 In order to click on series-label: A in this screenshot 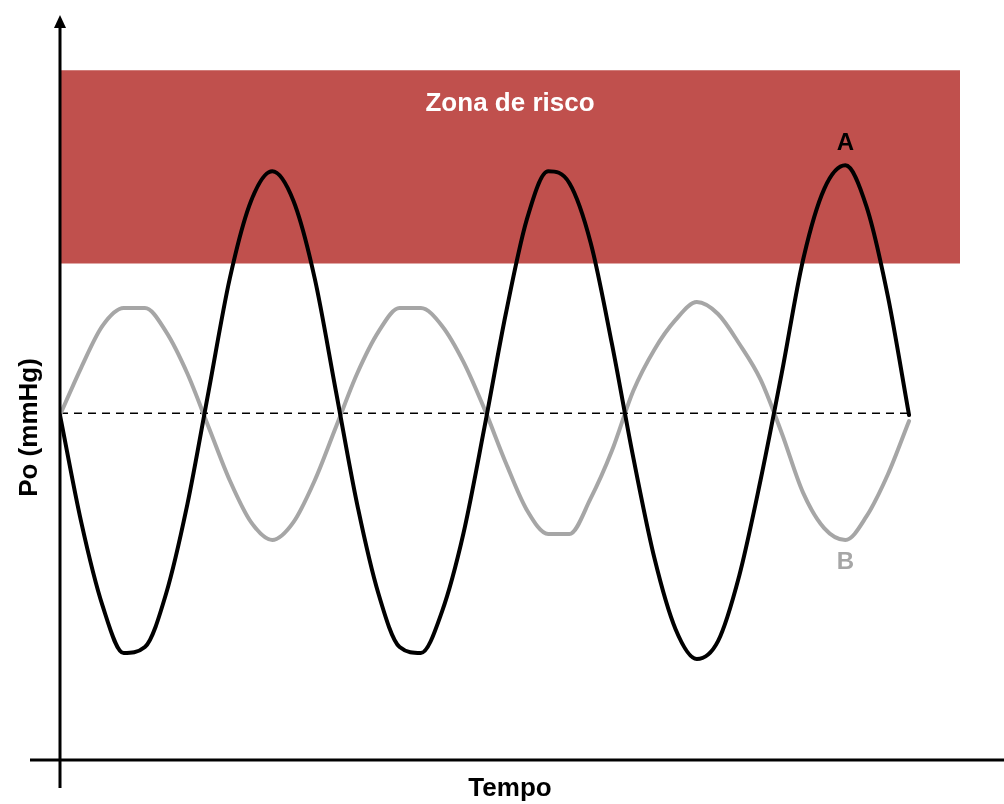, I will do `click(845, 141)`.